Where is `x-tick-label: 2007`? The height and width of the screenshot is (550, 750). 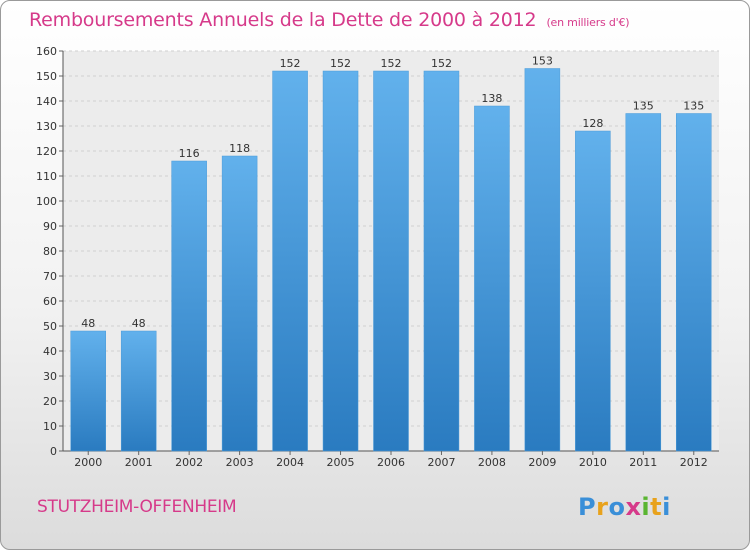
x-tick-label: 2007 is located at coordinates (441, 462).